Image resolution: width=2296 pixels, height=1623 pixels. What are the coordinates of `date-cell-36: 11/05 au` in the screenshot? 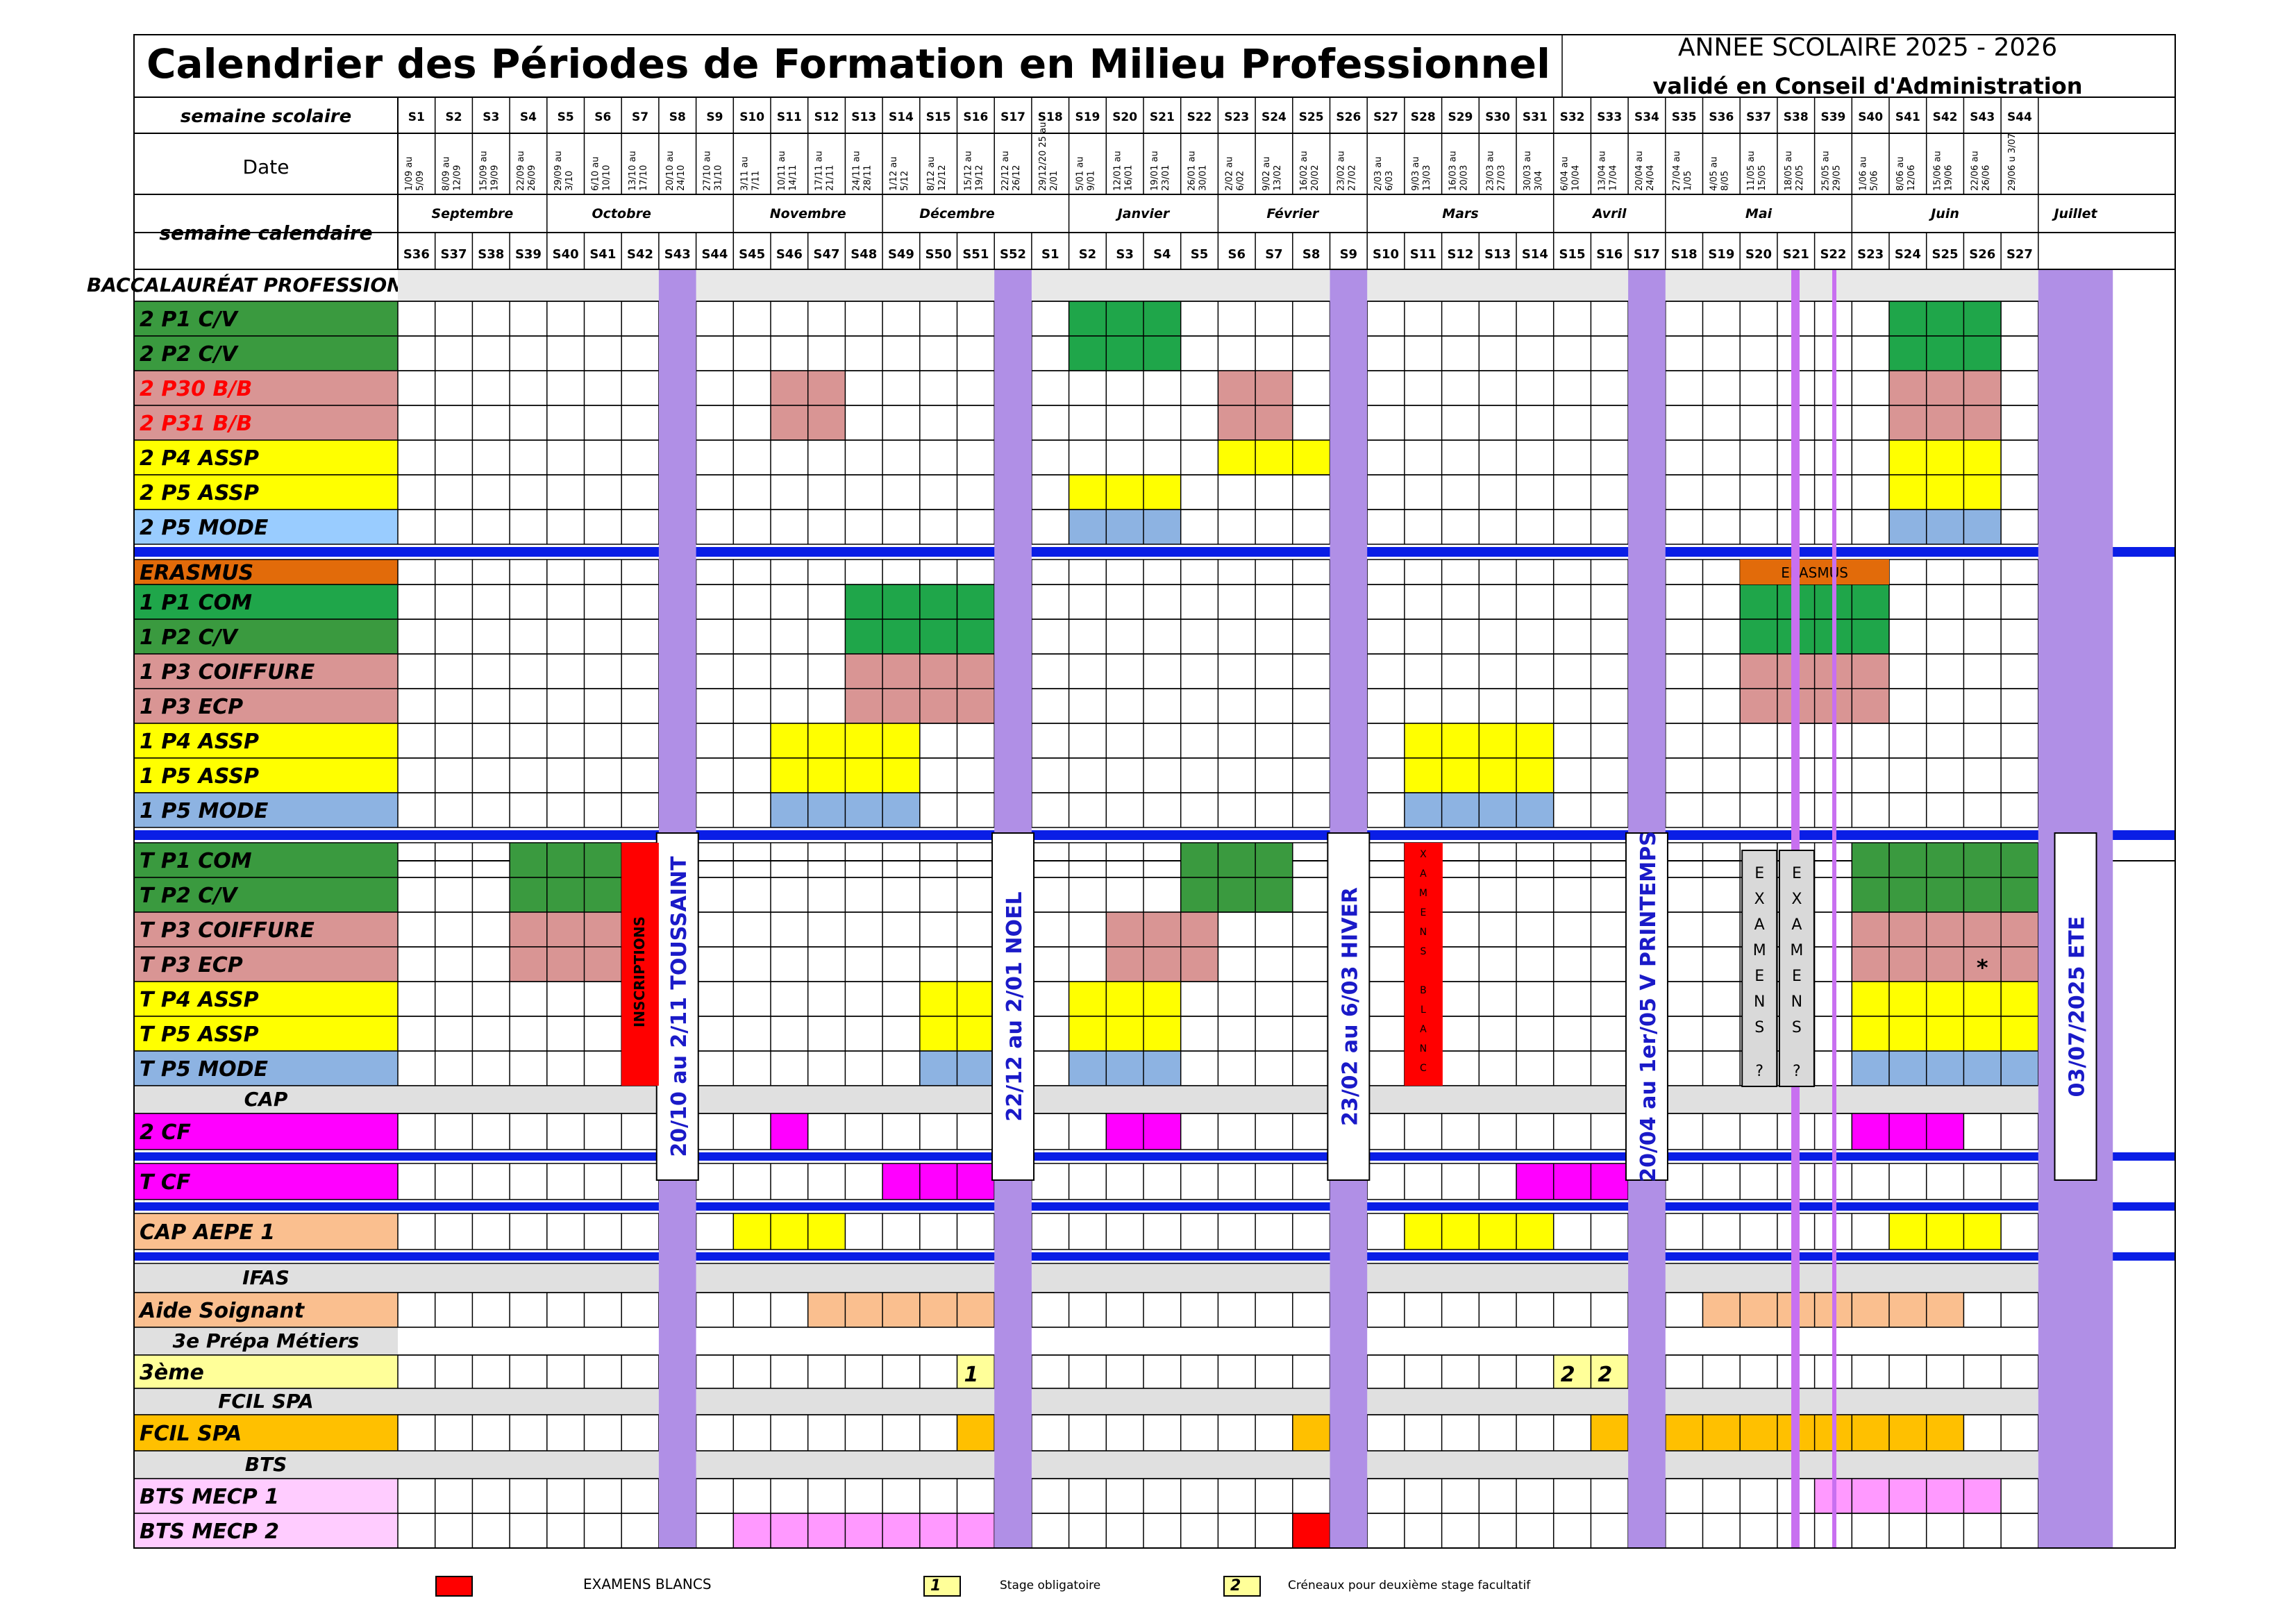 It's located at (1751, 171).